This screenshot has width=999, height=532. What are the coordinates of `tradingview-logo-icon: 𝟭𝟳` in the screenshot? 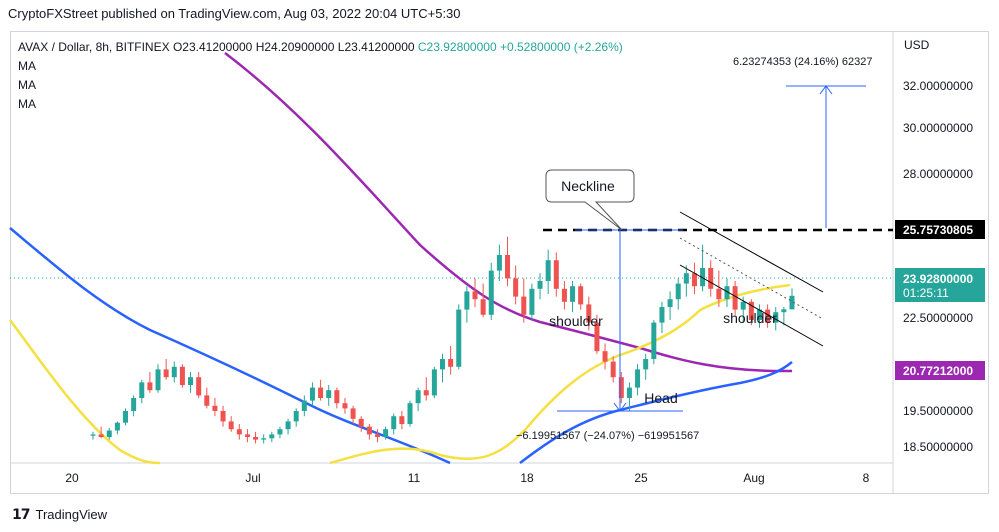 It's located at (21, 514).